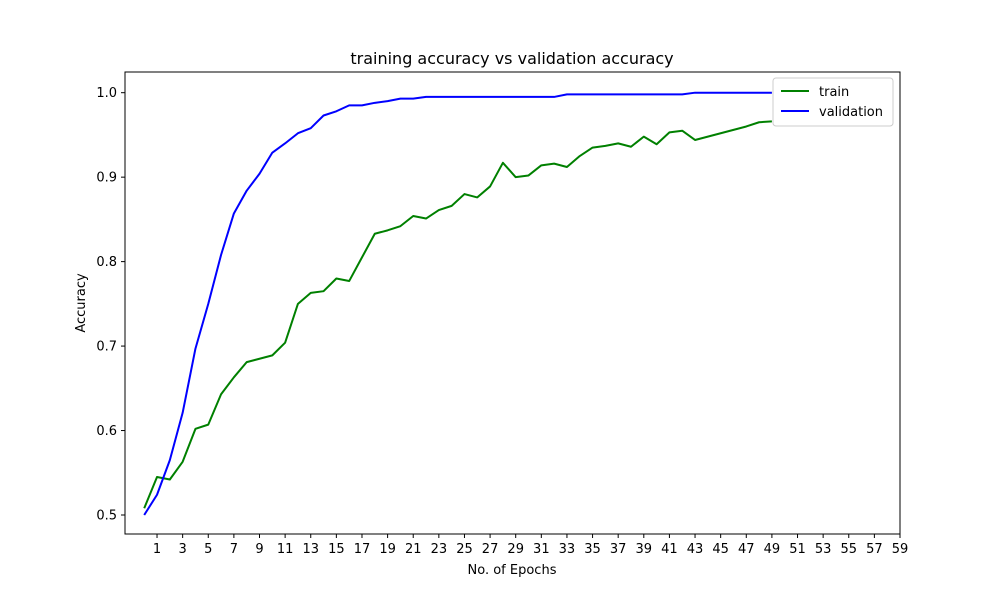  I want to click on x-tick-label: 53, so click(823, 549).